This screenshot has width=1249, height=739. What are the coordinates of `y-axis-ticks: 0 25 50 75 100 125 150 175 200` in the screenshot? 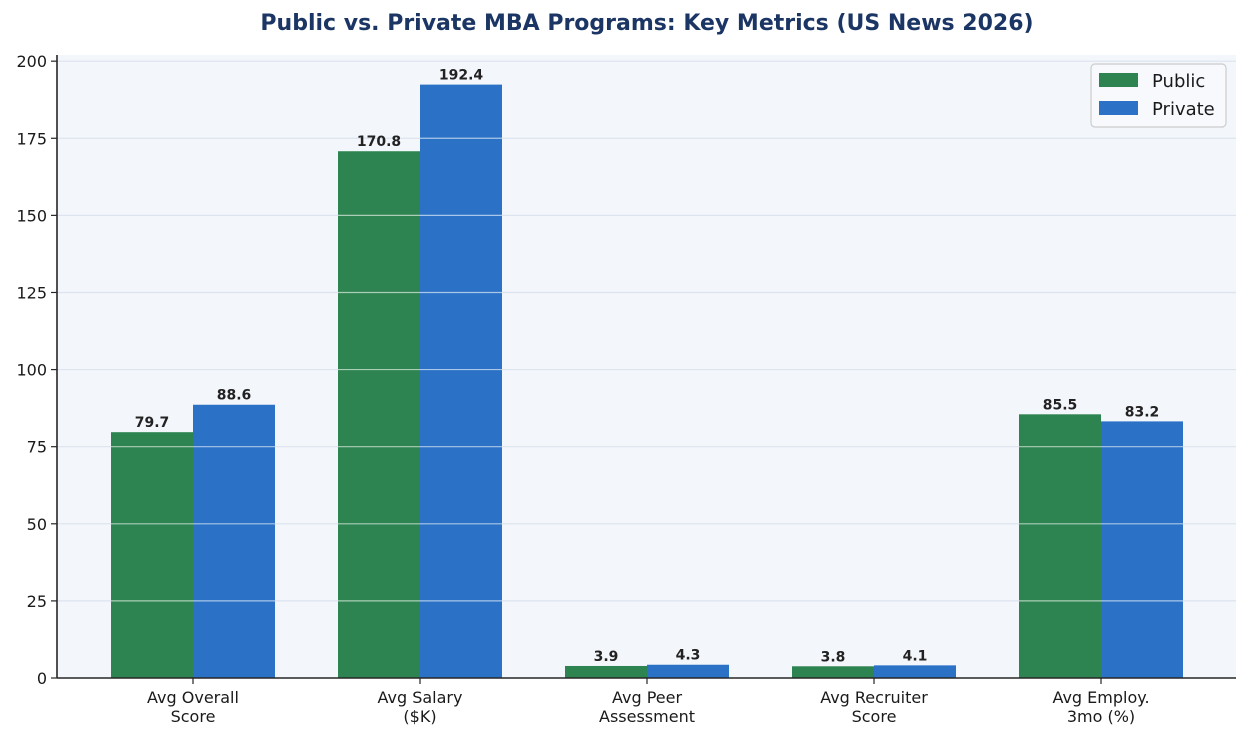 It's located at (36, 370).